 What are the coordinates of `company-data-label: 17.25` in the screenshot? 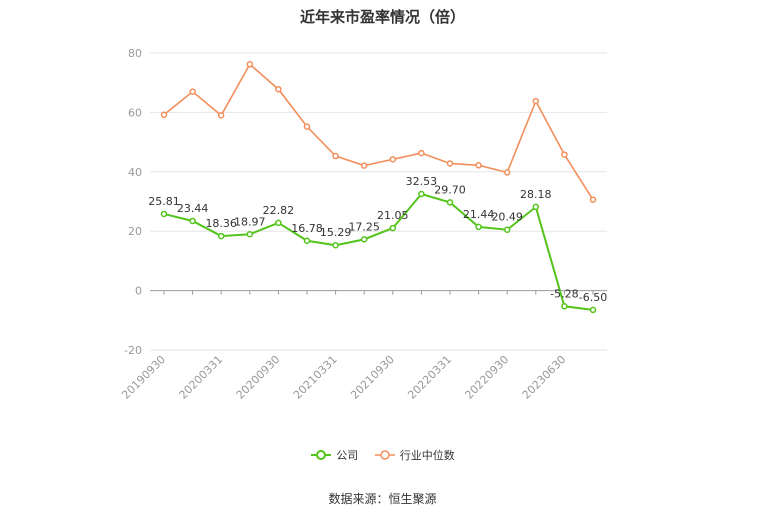 It's located at (364, 226).